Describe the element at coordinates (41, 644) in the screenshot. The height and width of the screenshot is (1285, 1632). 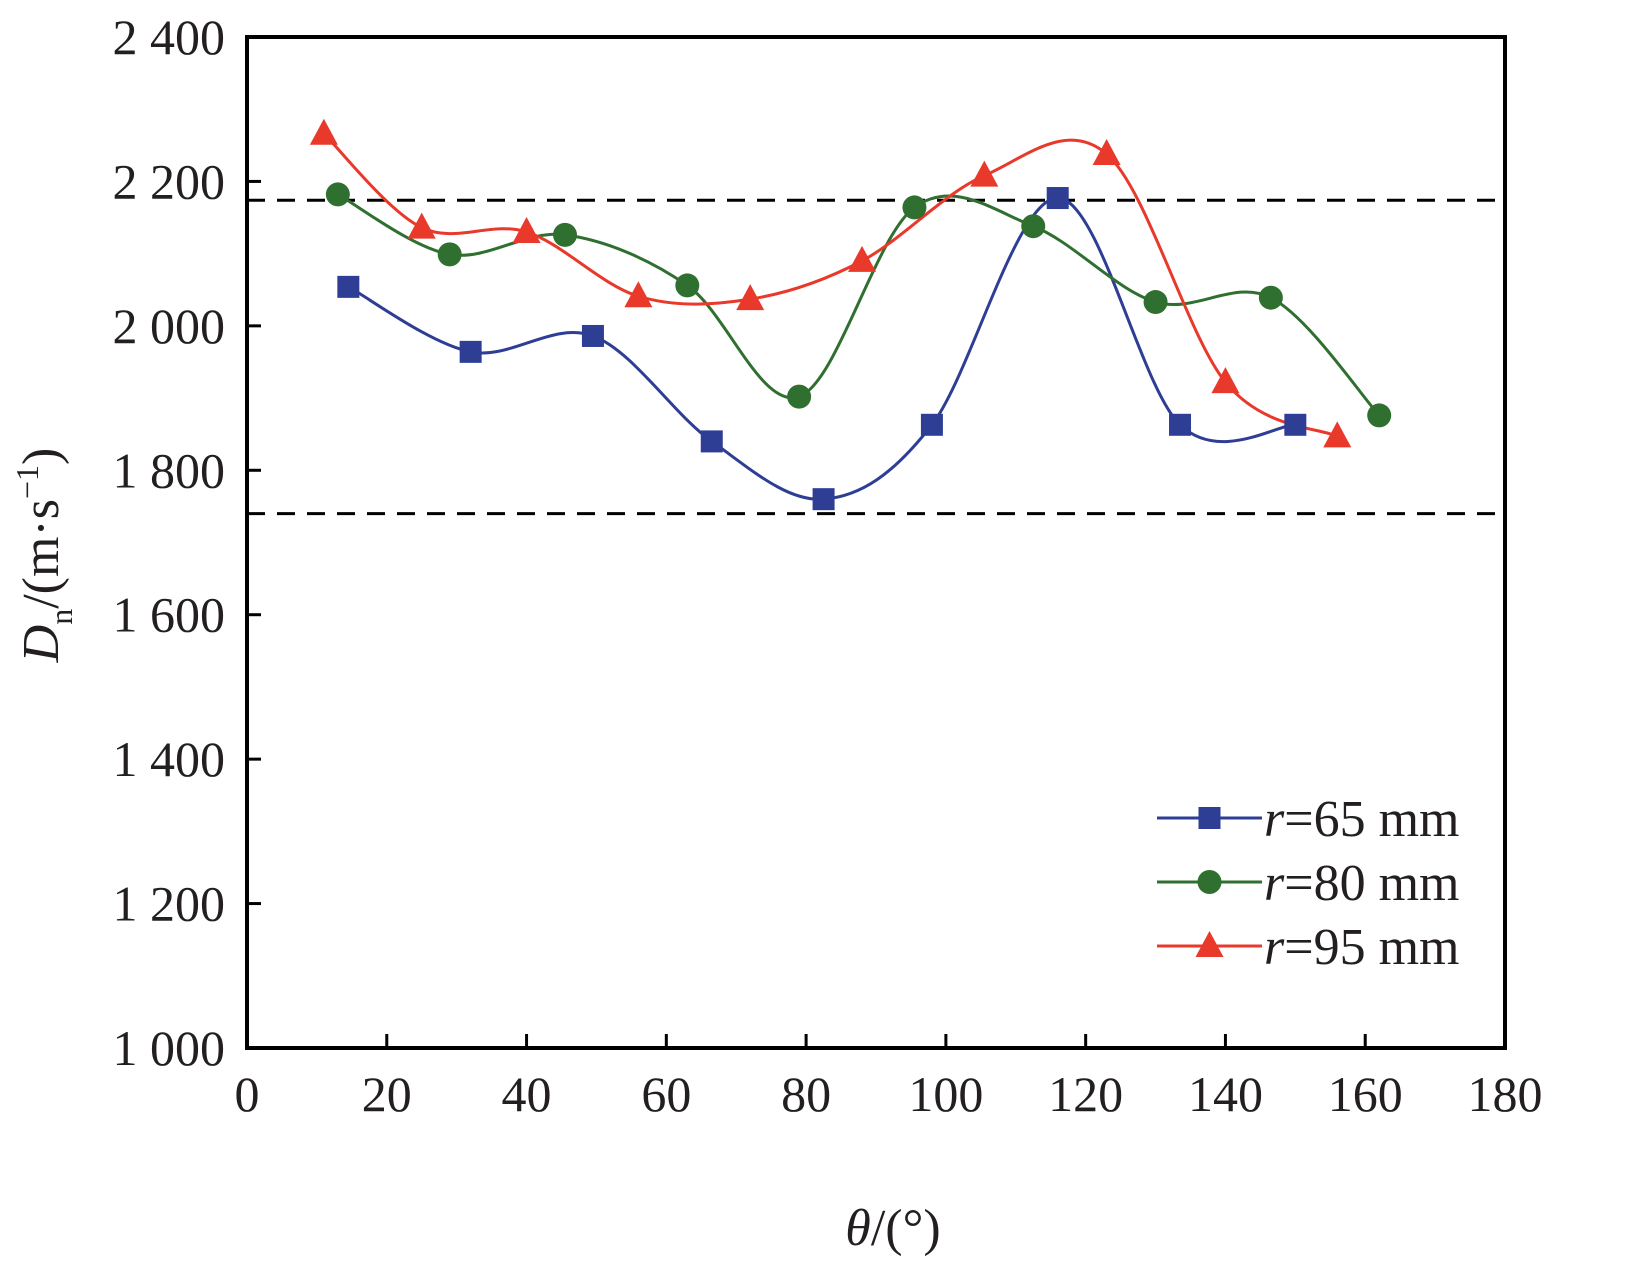
I see `y-axis-variable: D` at that location.